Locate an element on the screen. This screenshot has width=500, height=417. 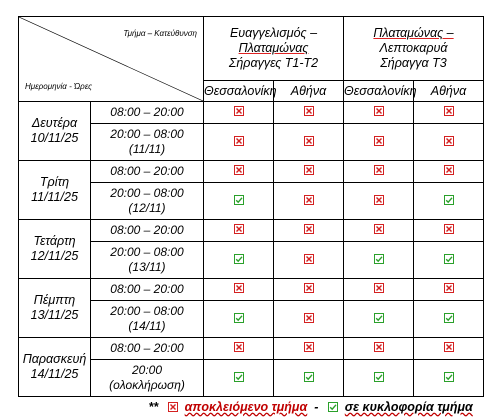
time-slot-cell: 20:00(ολοκλήρωση) is located at coordinates (147, 378).